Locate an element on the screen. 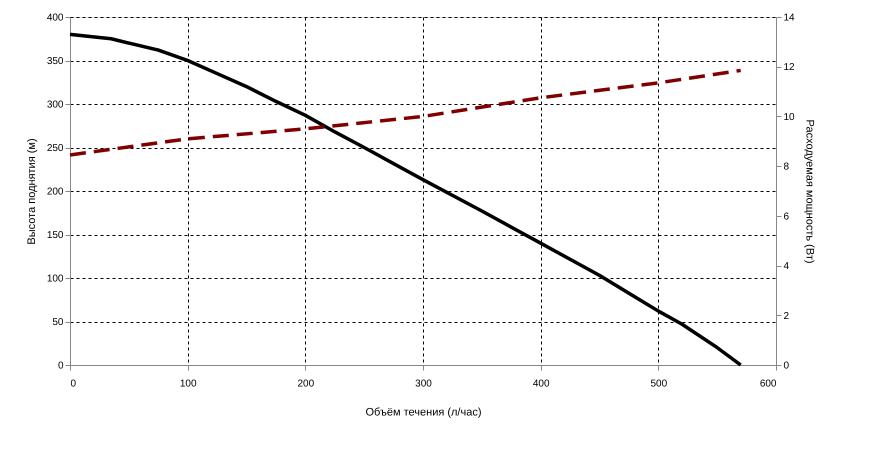 Image resolution: width=894 pixels, height=459 pixels. y-tick-label: 150 is located at coordinates (55, 235).